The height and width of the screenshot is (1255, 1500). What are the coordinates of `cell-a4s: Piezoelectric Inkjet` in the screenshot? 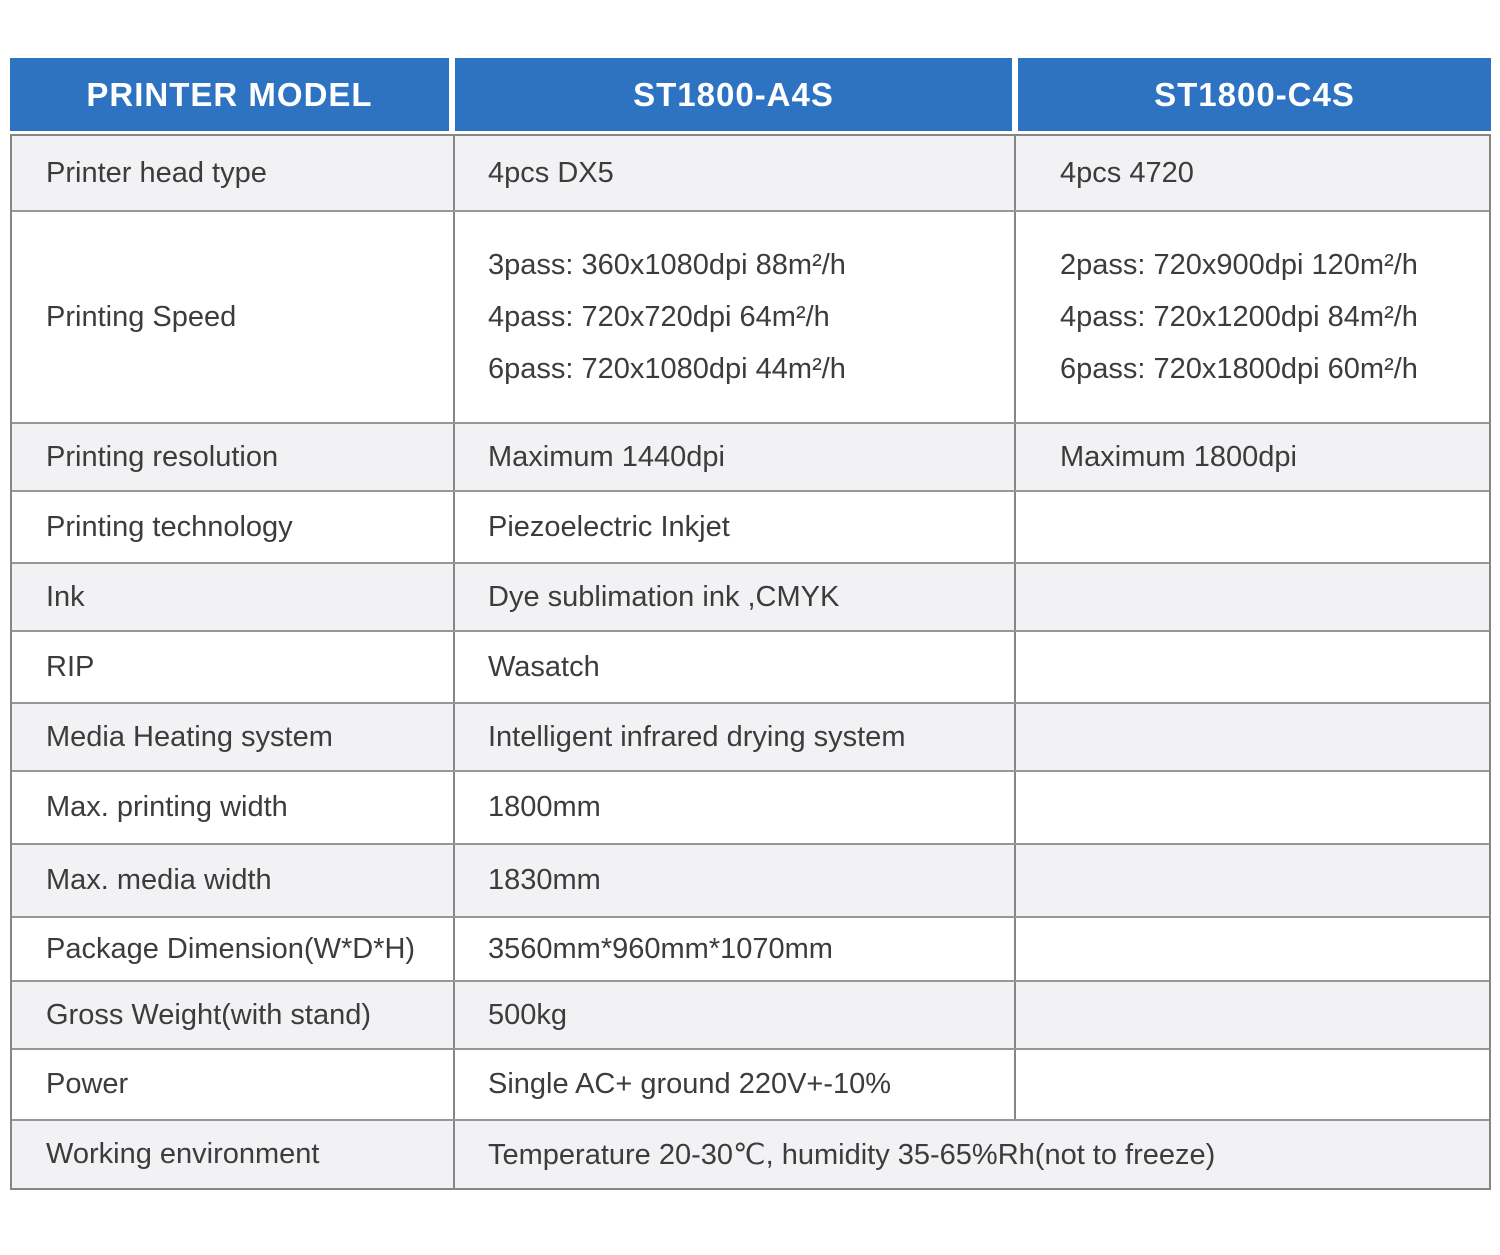 It's located at (735, 527).